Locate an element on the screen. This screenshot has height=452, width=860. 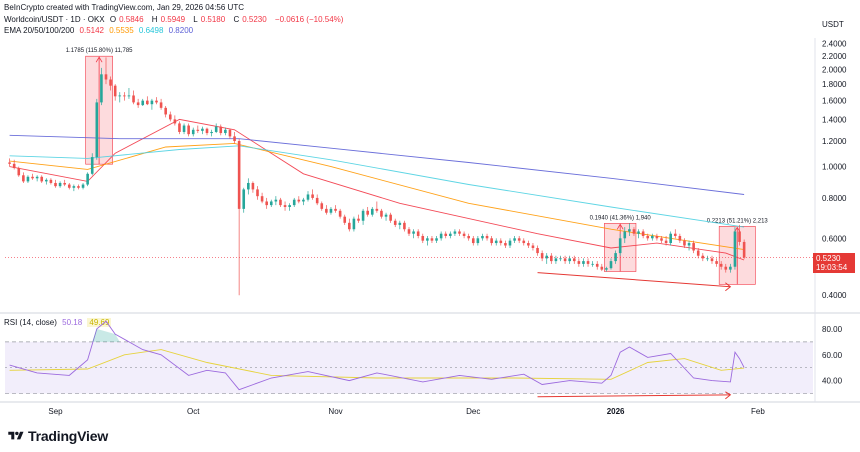
ema-line is located at coordinates (377, 164).